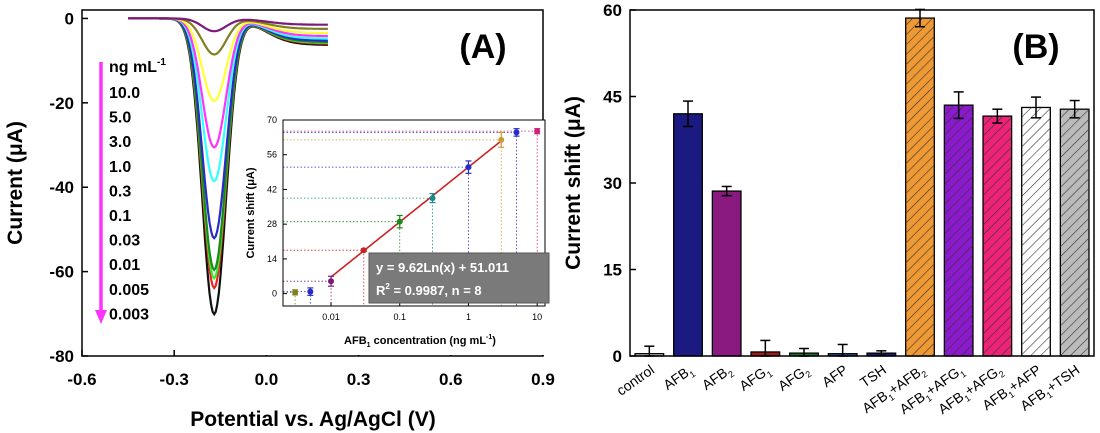 The image size is (1100, 433). I want to click on equation-box-background, so click(459, 278).